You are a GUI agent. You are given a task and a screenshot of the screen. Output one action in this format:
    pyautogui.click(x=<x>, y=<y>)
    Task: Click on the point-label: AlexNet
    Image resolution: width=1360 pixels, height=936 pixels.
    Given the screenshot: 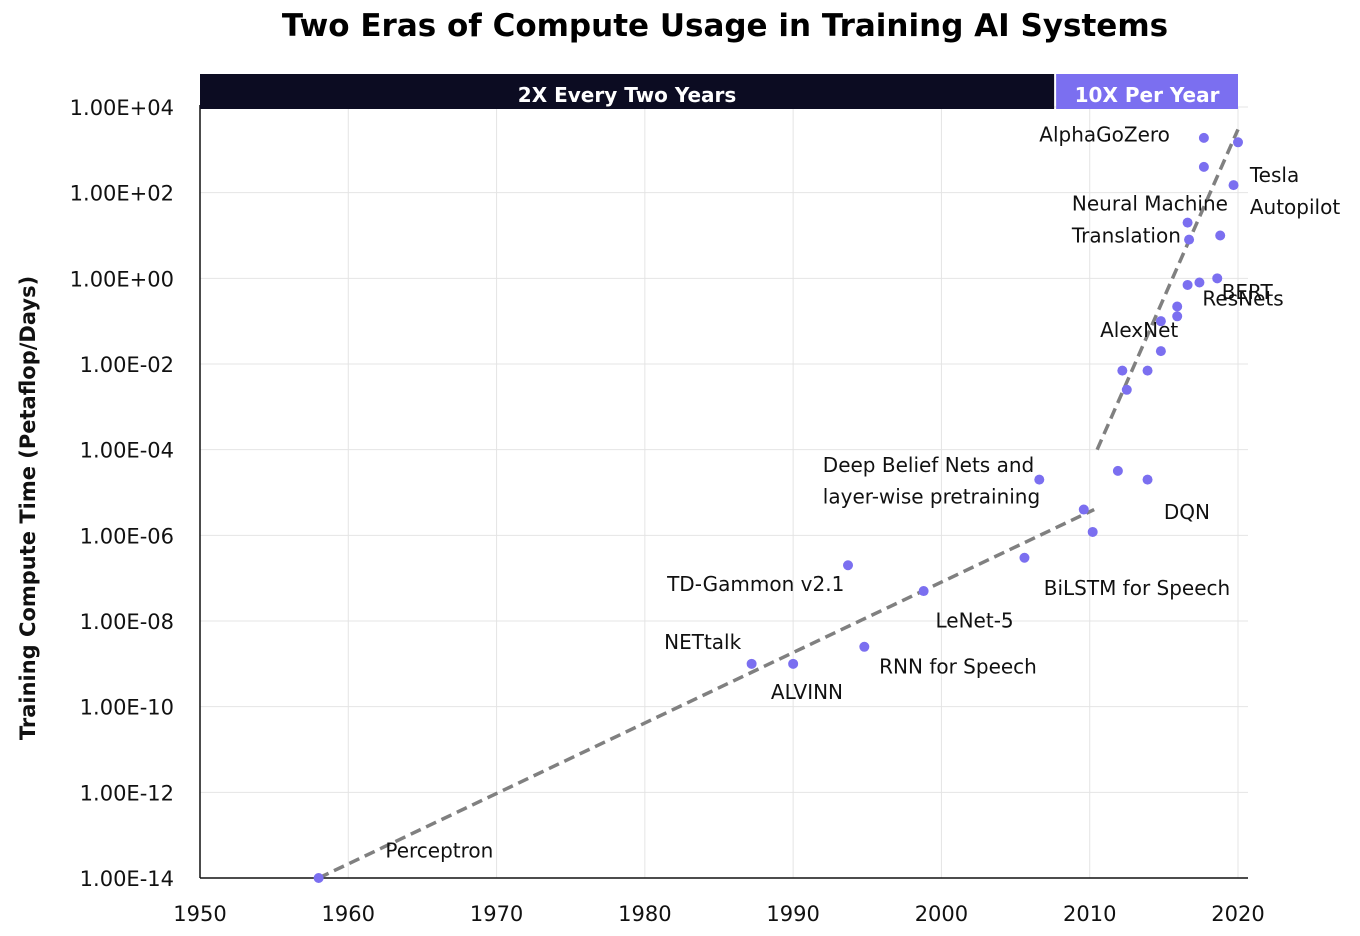 What is the action you would take?
    pyautogui.click(x=1139, y=330)
    